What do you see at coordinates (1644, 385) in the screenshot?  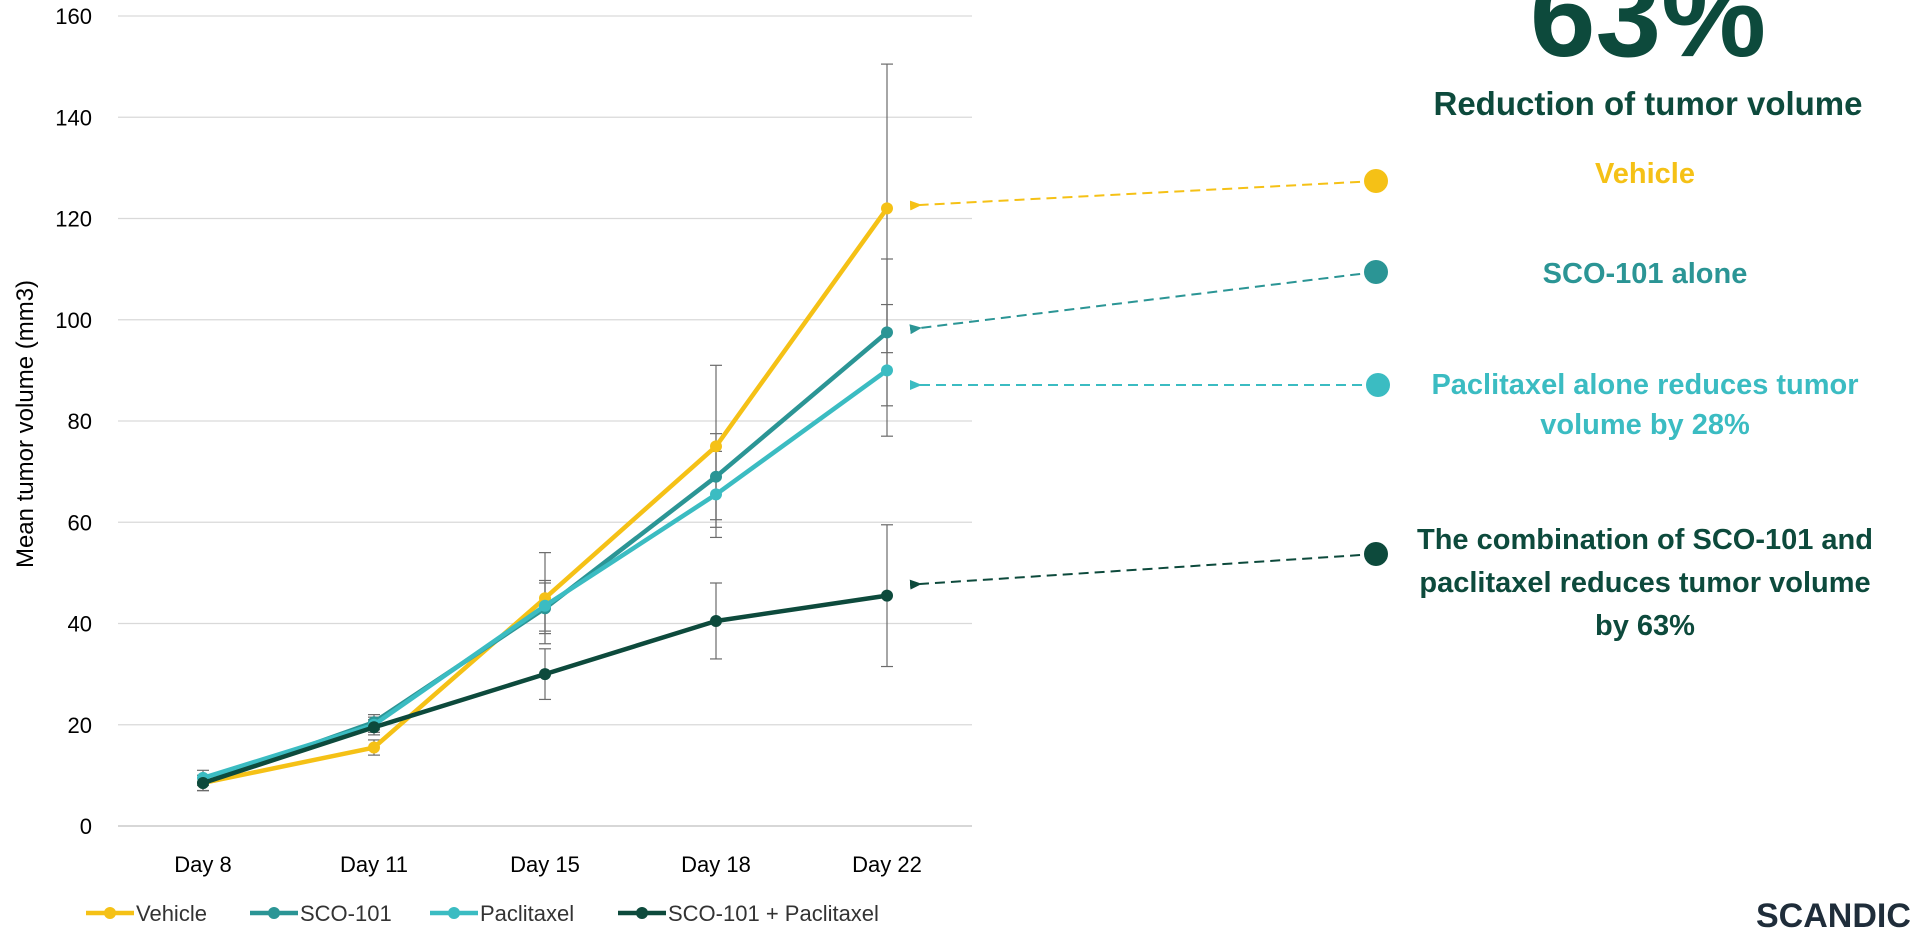 I see `annotation-text: Paclitaxel alone reduces tumor` at bounding box center [1644, 385].